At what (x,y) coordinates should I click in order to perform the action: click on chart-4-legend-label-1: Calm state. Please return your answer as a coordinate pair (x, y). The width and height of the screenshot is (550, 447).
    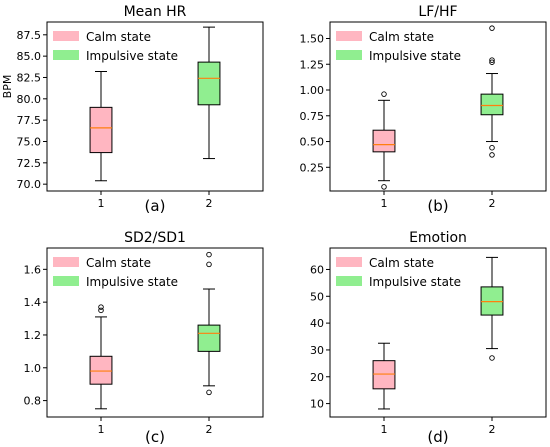
    Looking at the image, I should click on (401, 263).